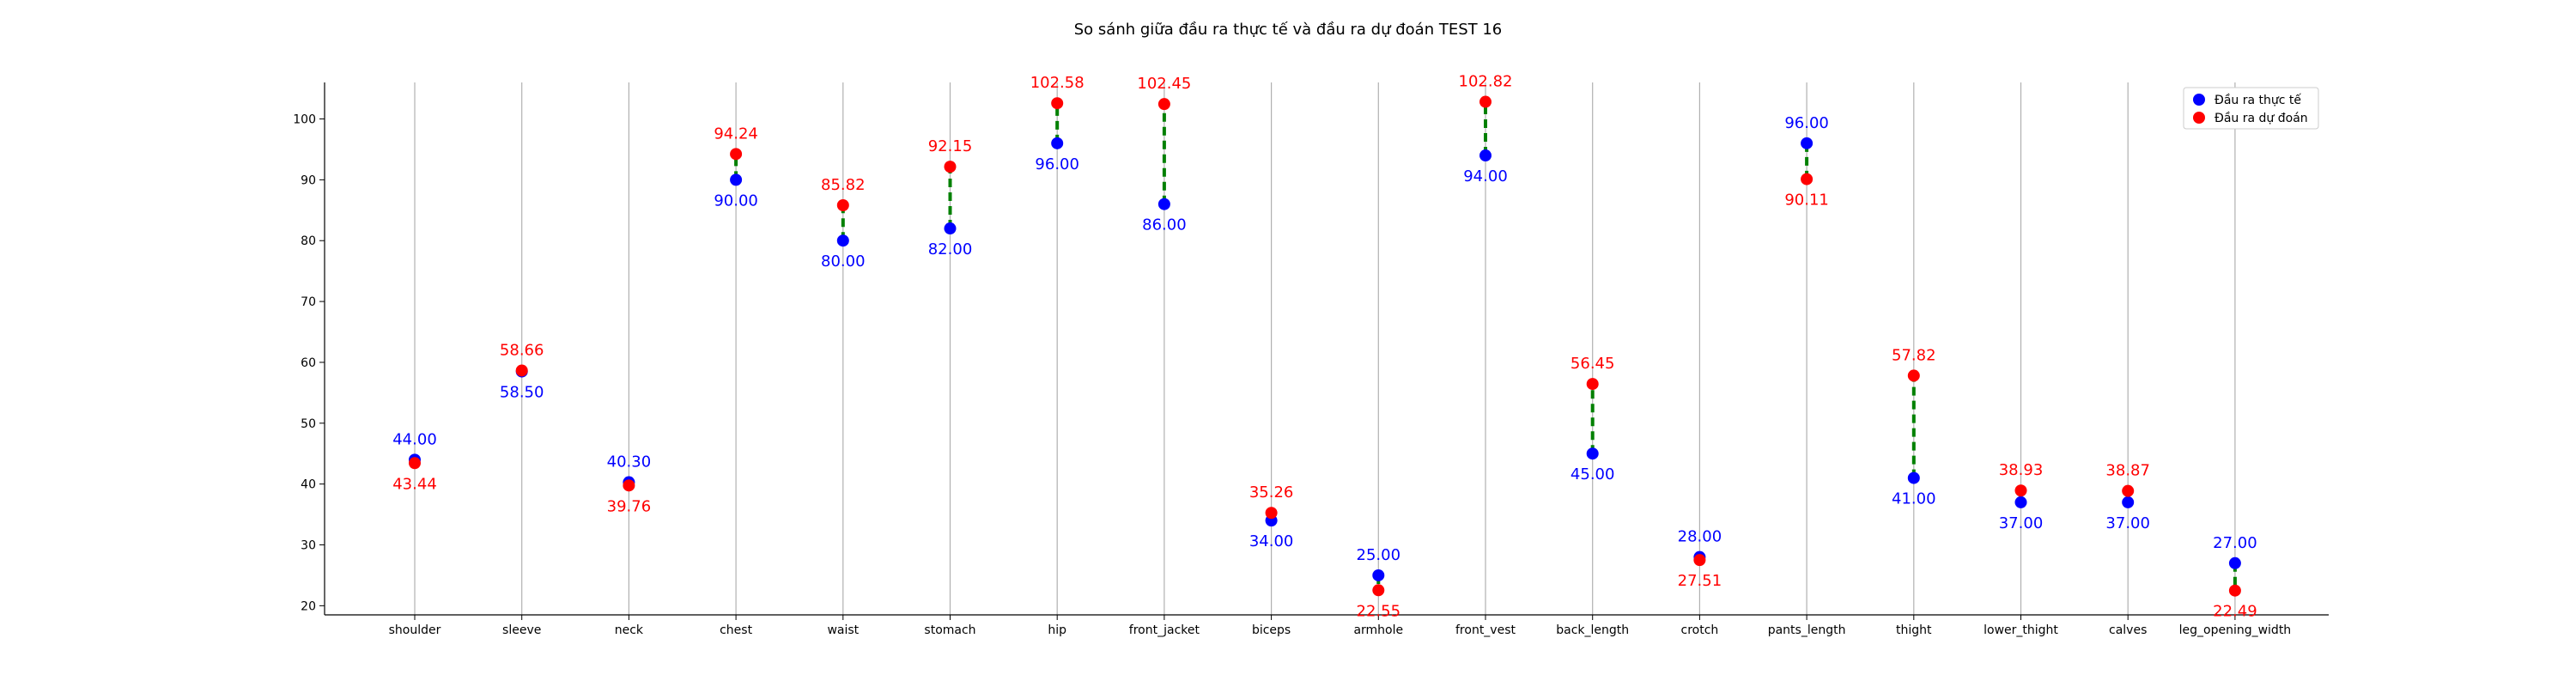 This screenshot has height=687, width=2576. I want to click on x-tick-label: lower_thight, so click(2021, 630).